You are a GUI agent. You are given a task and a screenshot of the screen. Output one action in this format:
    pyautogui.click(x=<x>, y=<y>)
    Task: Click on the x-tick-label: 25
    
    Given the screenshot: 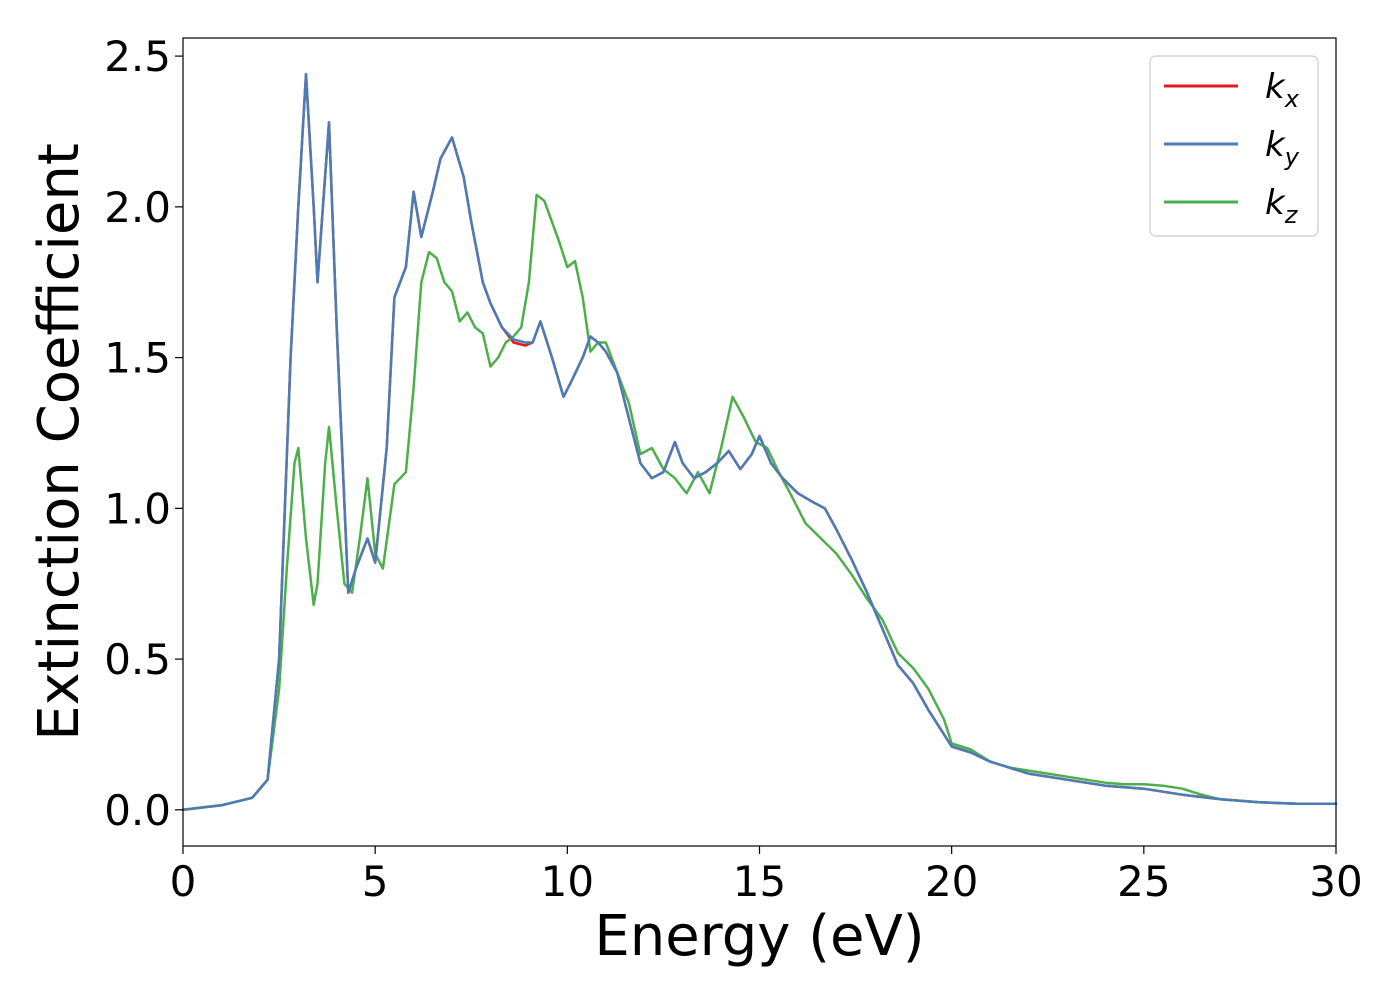 What is the action you would take?
    pyautogui.click(x=1143, y=881)
    